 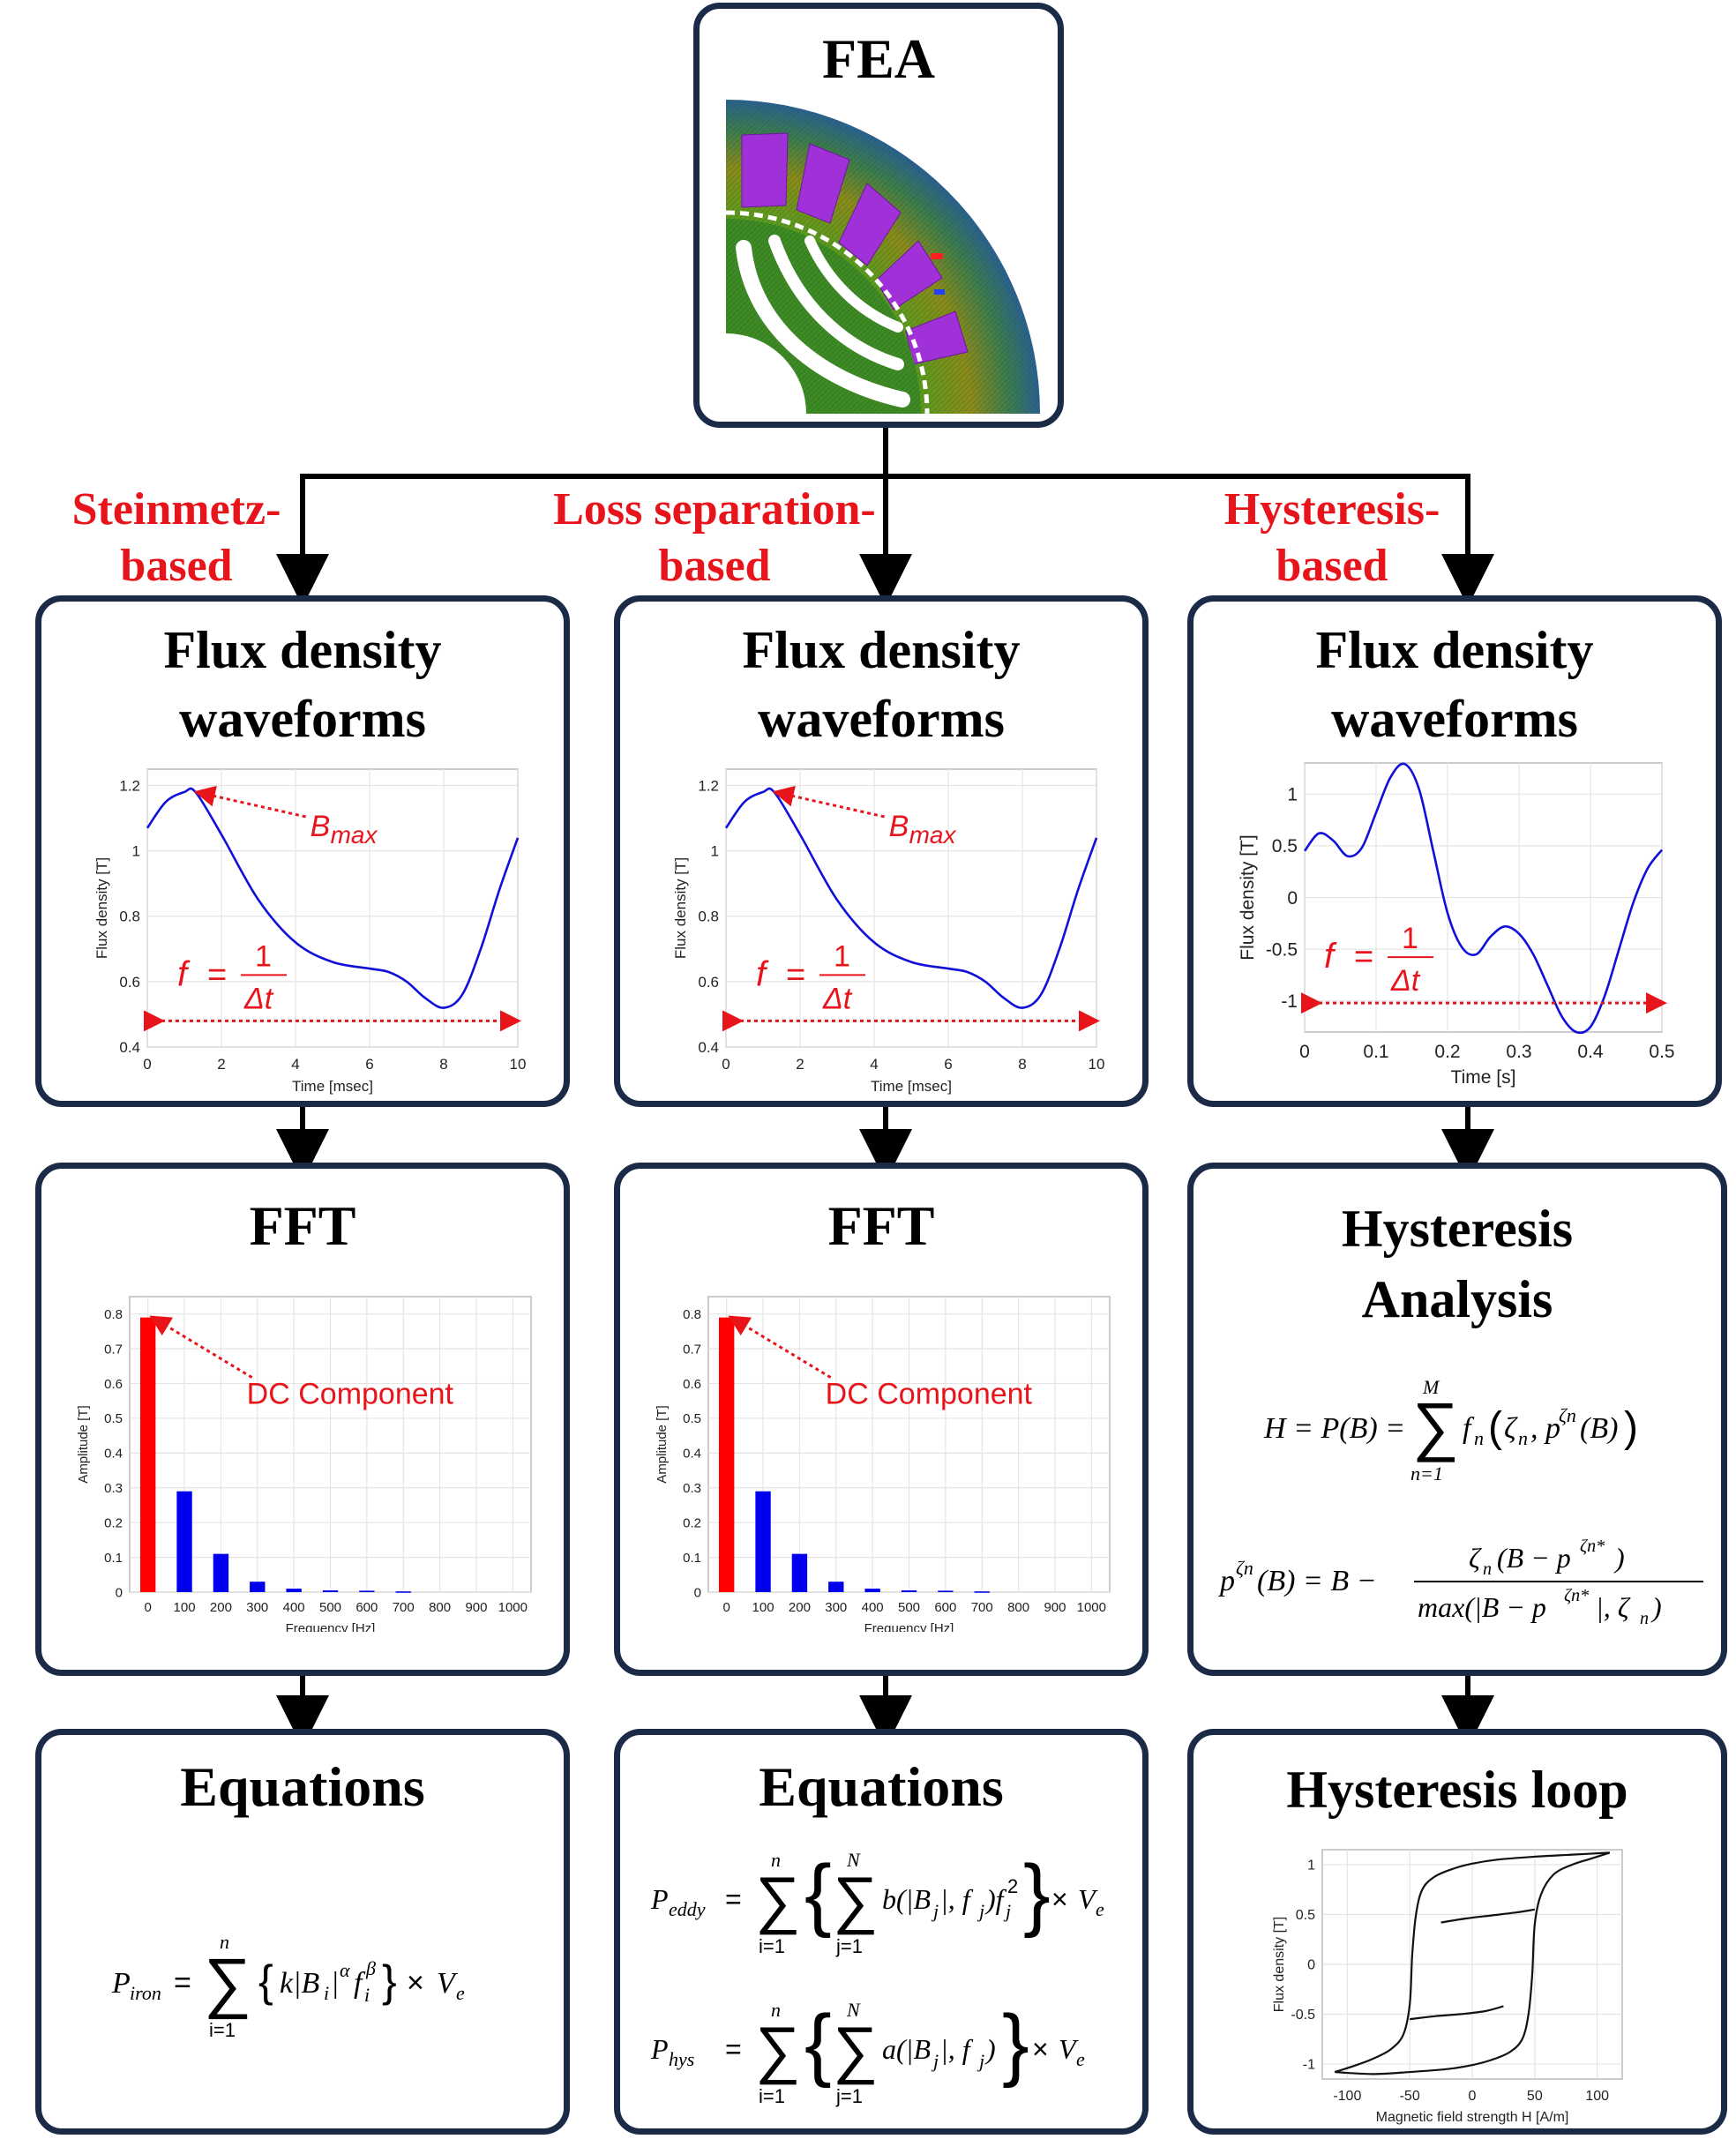 What do you see at coordinates (1375, 1052) in the screenshot?
I see `x-tick-label: 0.1` at bounding box center [1375, 1052].